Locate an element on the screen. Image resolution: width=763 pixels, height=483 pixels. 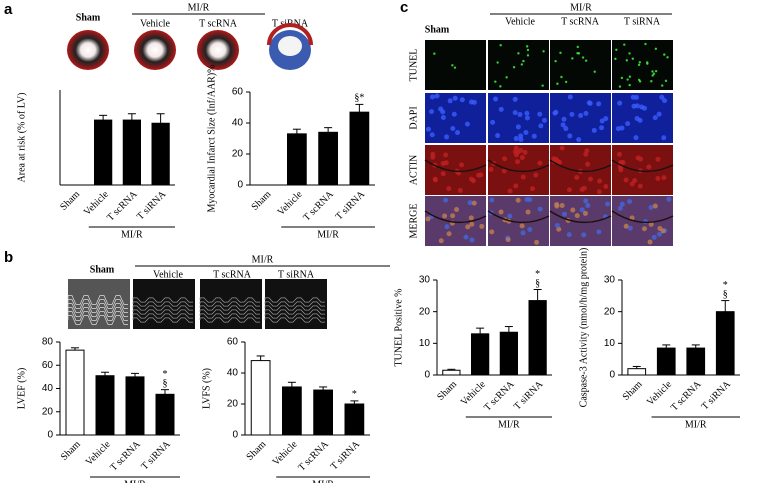
micrograph is located at coordinates (580, 65).